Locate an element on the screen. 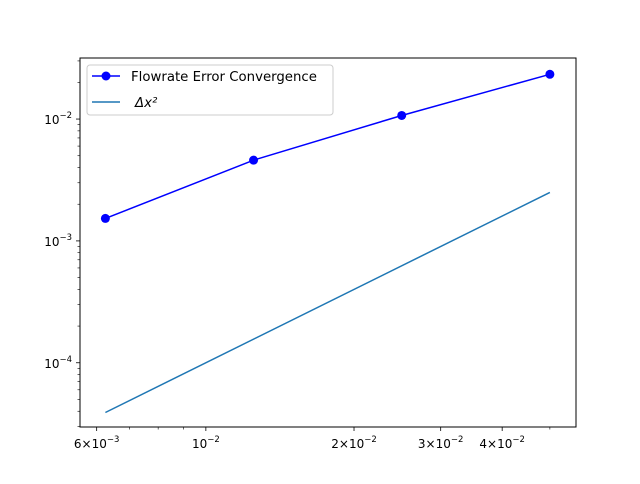 This screenshot has width=640, height=484. legend-marker-flowrate is located at coordinates (106, 76).